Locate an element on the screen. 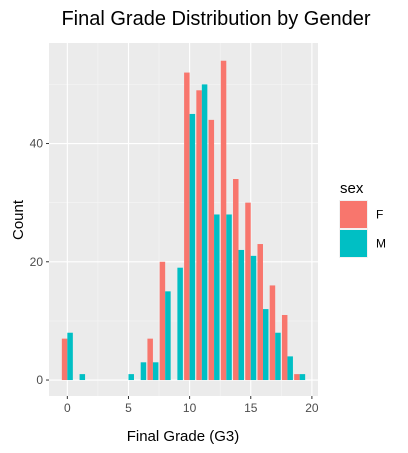  y-axis-label: Count is located at coordinates (18, 219).